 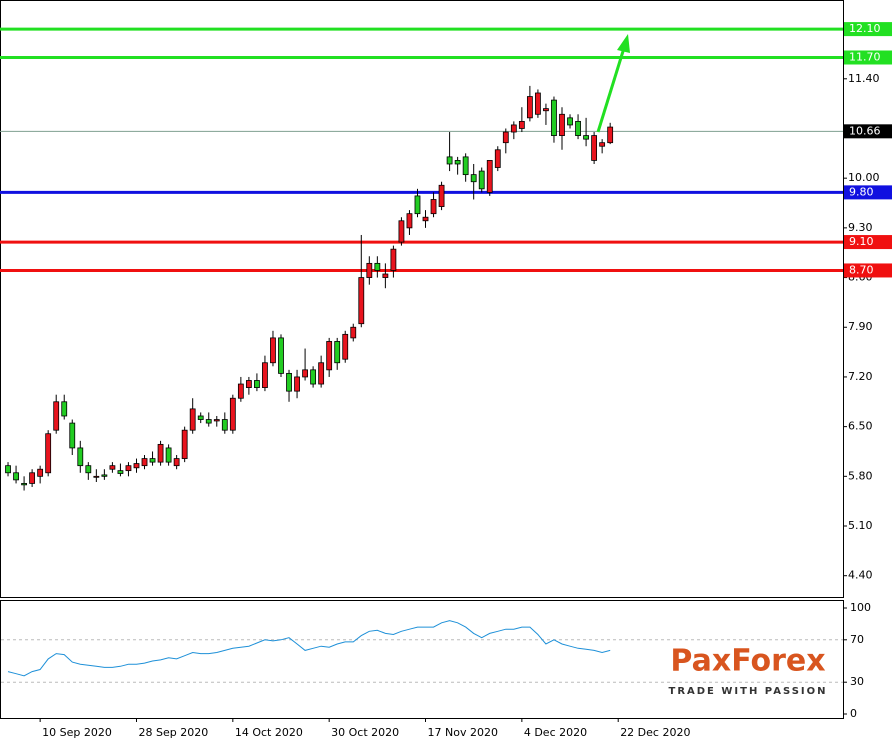 I want to click on y-tick-label: 4.40, so click(x=860, y=575).